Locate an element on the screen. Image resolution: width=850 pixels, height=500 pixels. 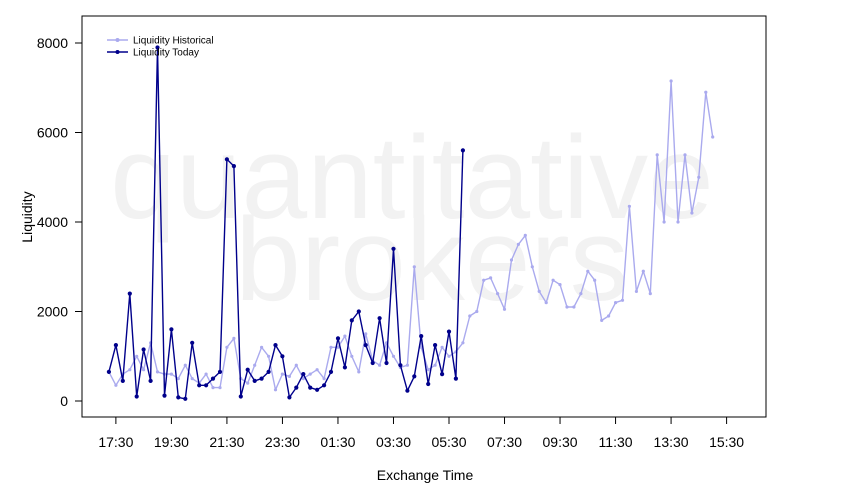
y-tick-label: 0 is located at coordinates (64, 401).